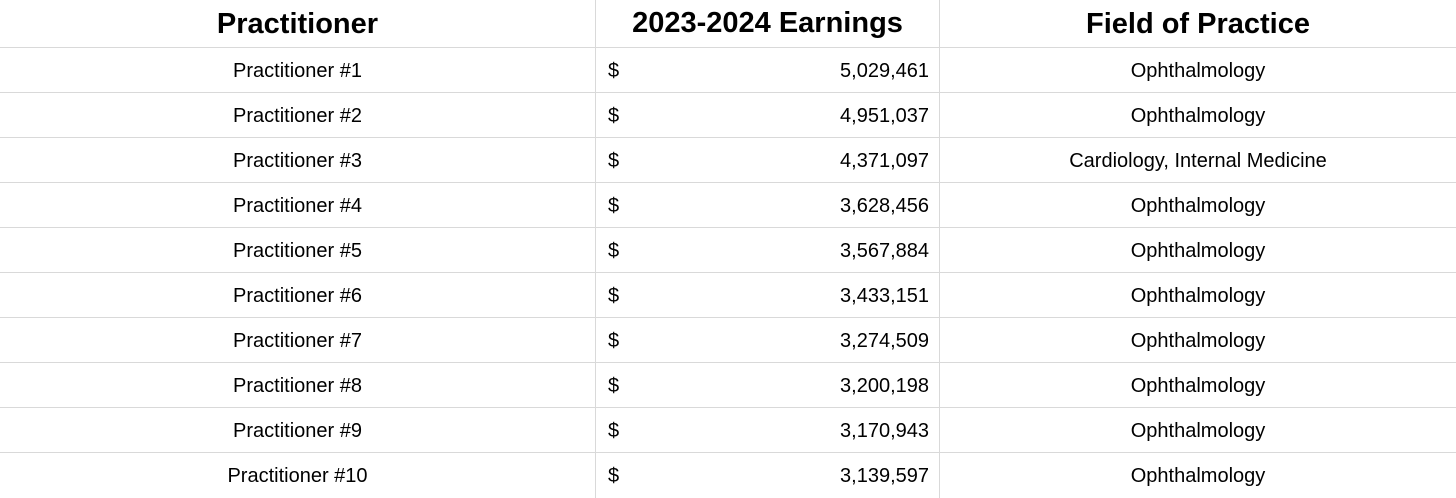 This screenshot has height=498, width=1456. Describe the element at coordinates (768, 70) in the screenshot. I see `earnings-cell: $5,029,461` at that location.